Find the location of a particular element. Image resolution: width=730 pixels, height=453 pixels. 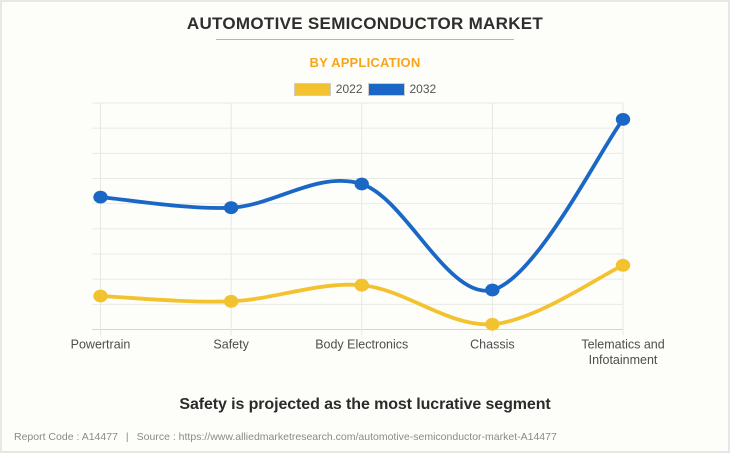

x-axis-label: Body Electronics is located at coordinates (361, 345).